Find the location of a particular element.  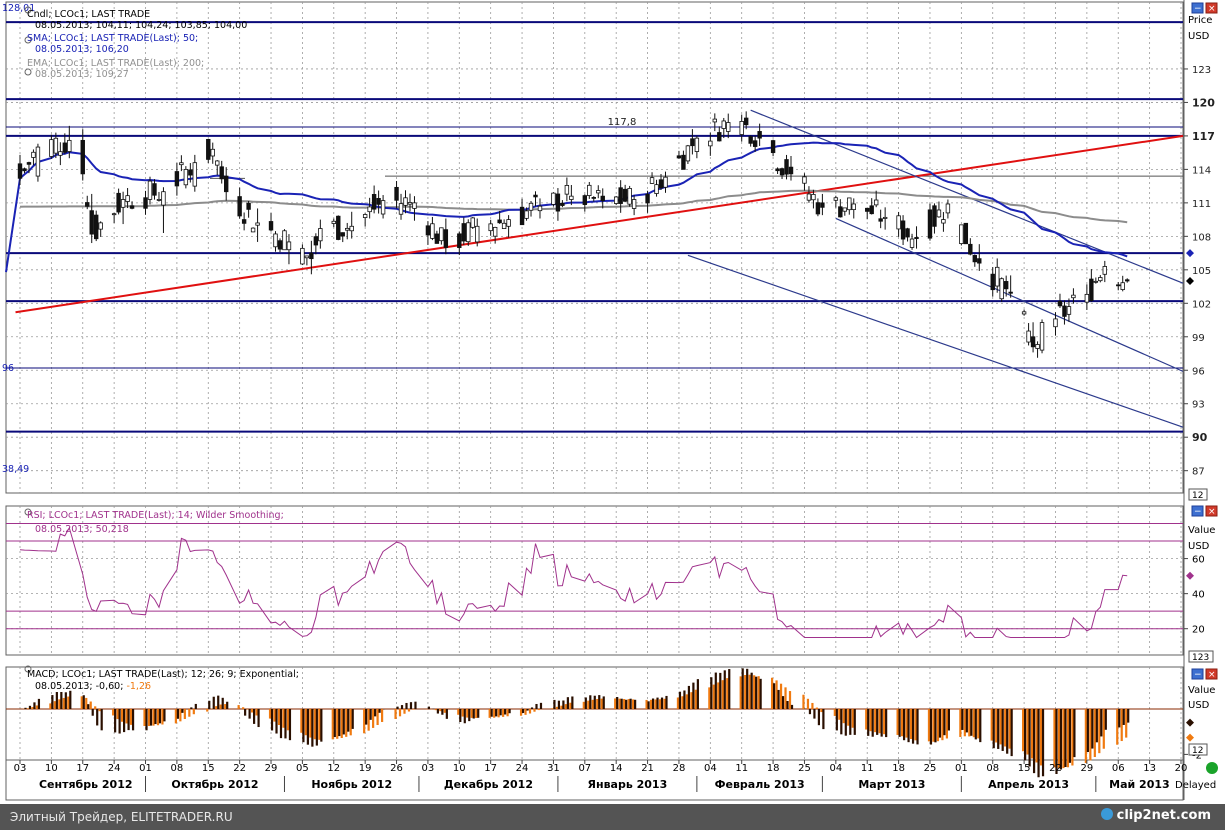

time-tick-label: 20 is located at coordinates (1181, 768).